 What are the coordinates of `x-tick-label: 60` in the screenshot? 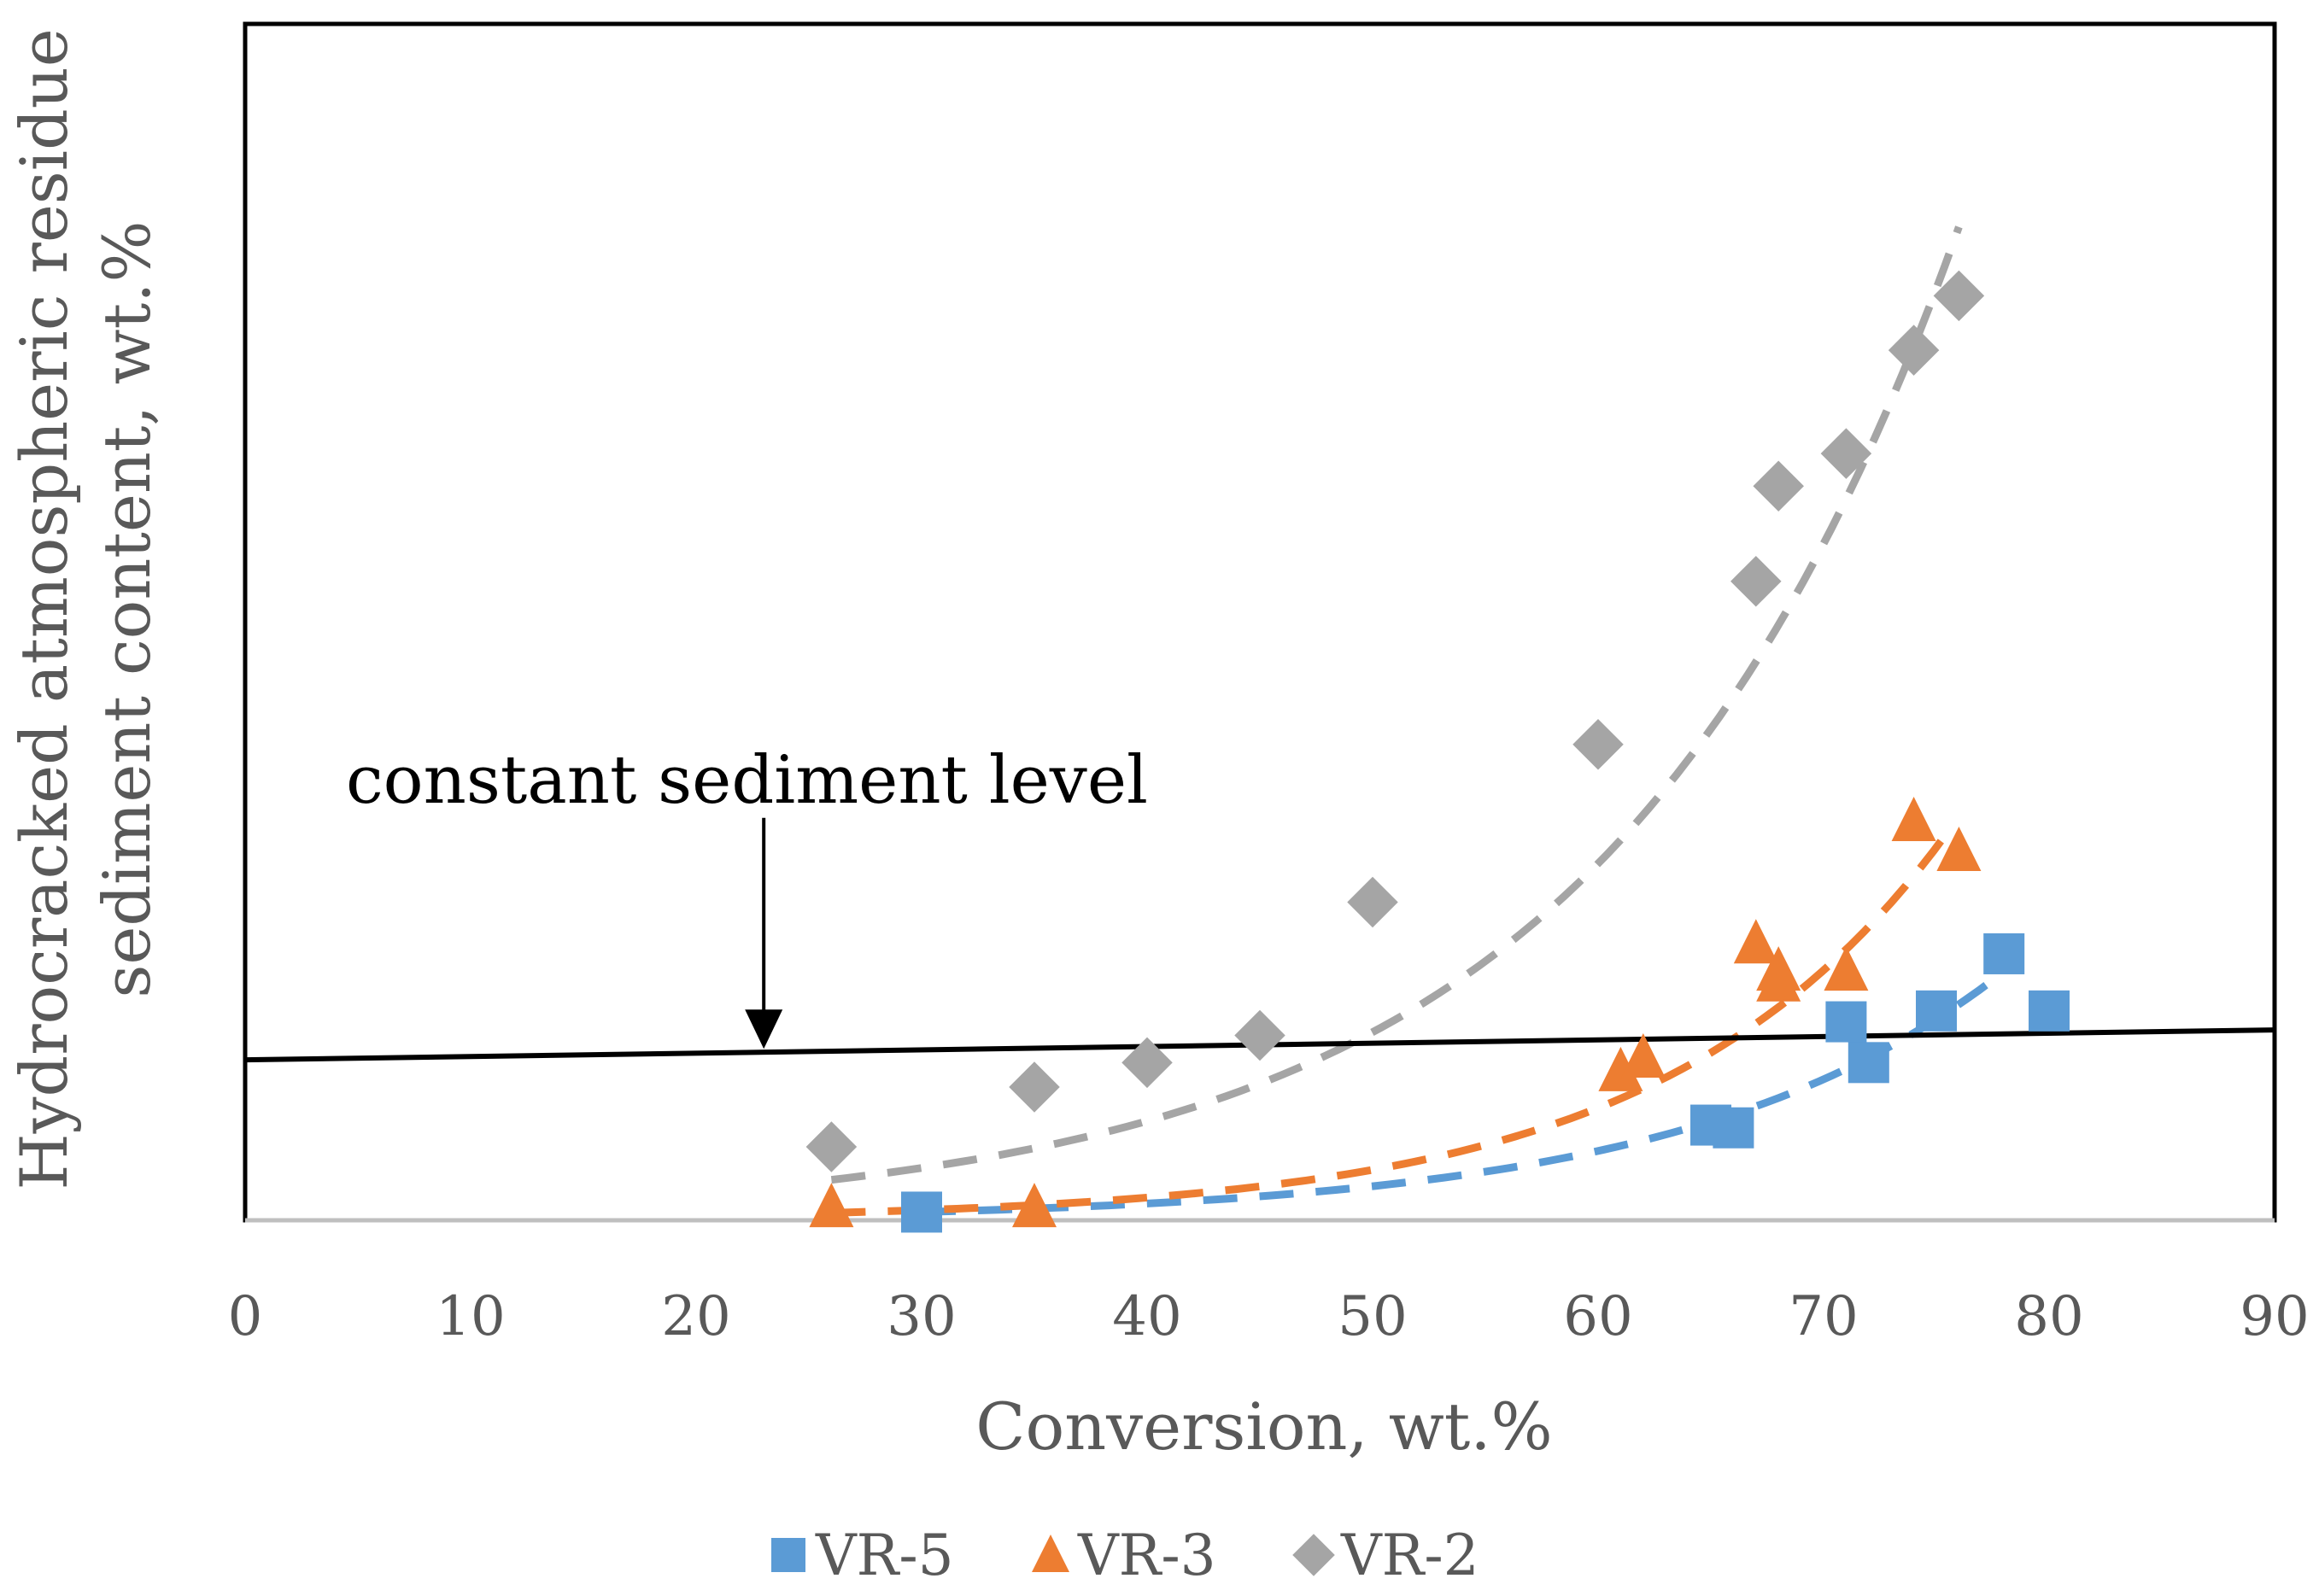 It's located at (1598, 1316).